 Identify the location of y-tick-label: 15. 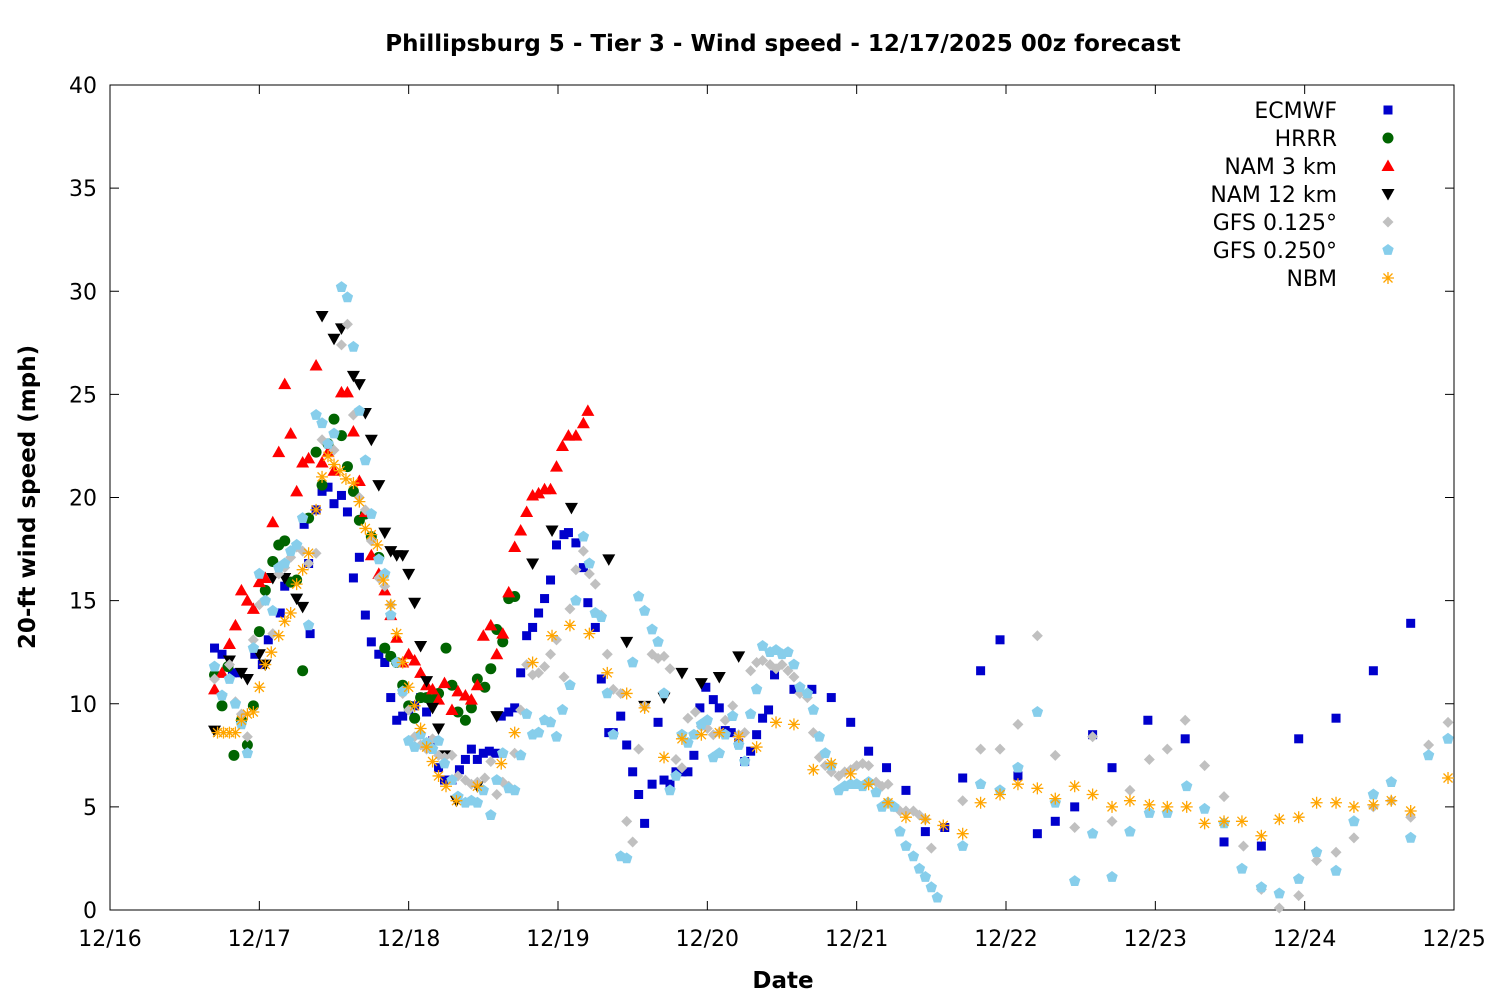
(83, 602).